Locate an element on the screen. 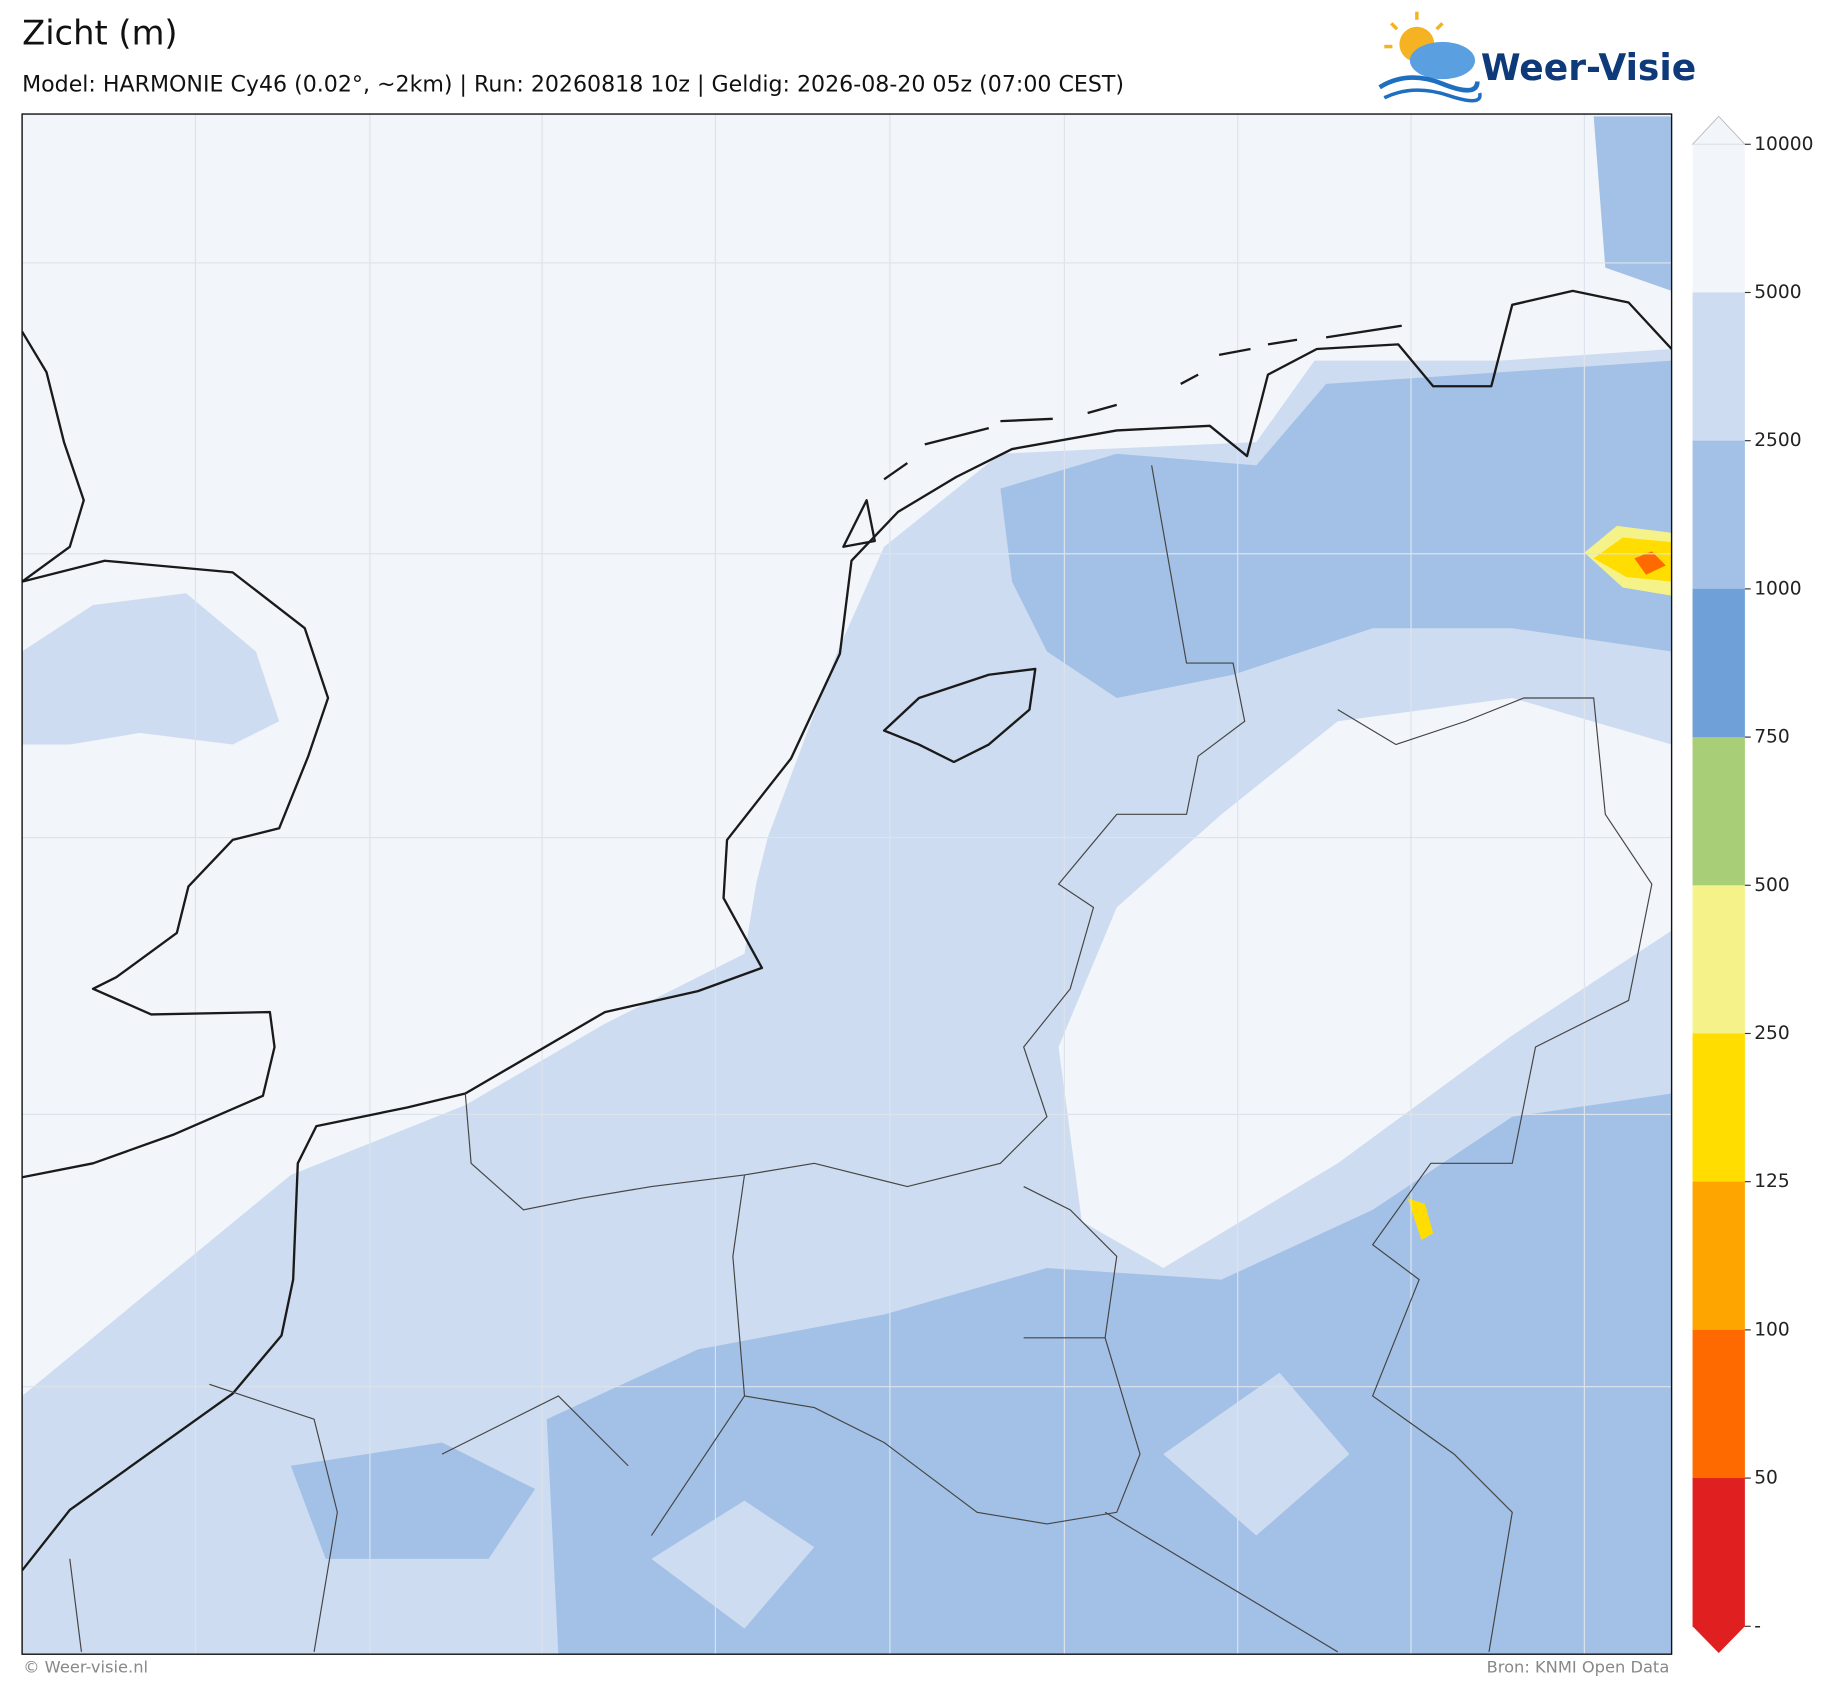 The image size is (1824, 1681). title: Zicht (m) is located at coordinates (99, 32).